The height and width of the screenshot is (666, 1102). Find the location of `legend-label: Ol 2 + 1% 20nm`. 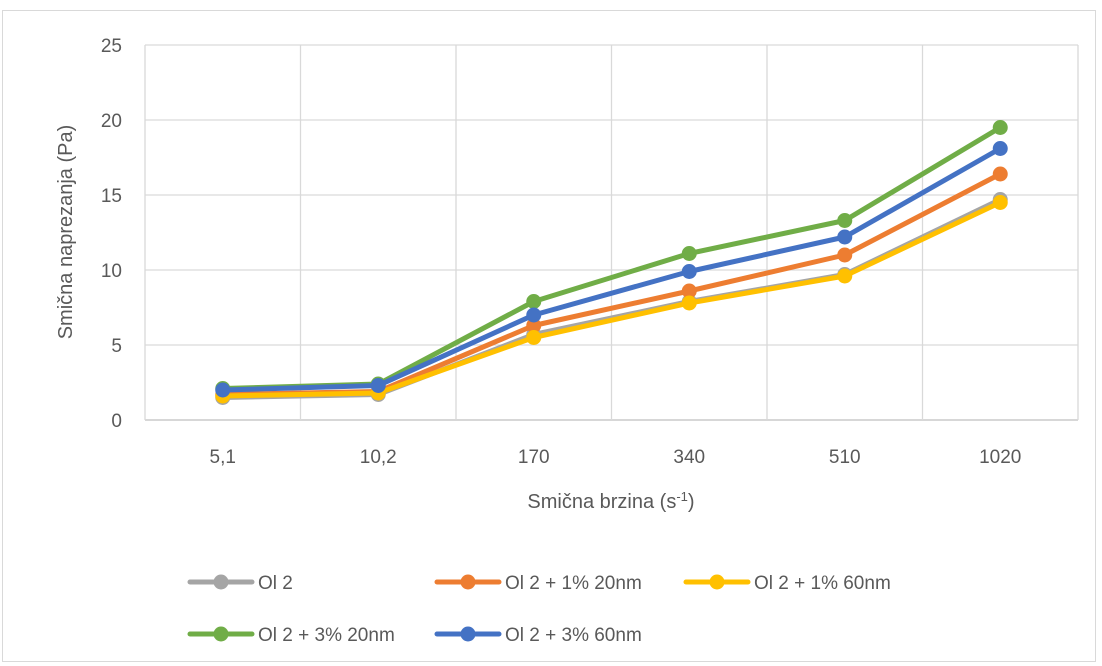

legend-label: Ol 2 + 1% 20nm is located at coordinates (573, 583).